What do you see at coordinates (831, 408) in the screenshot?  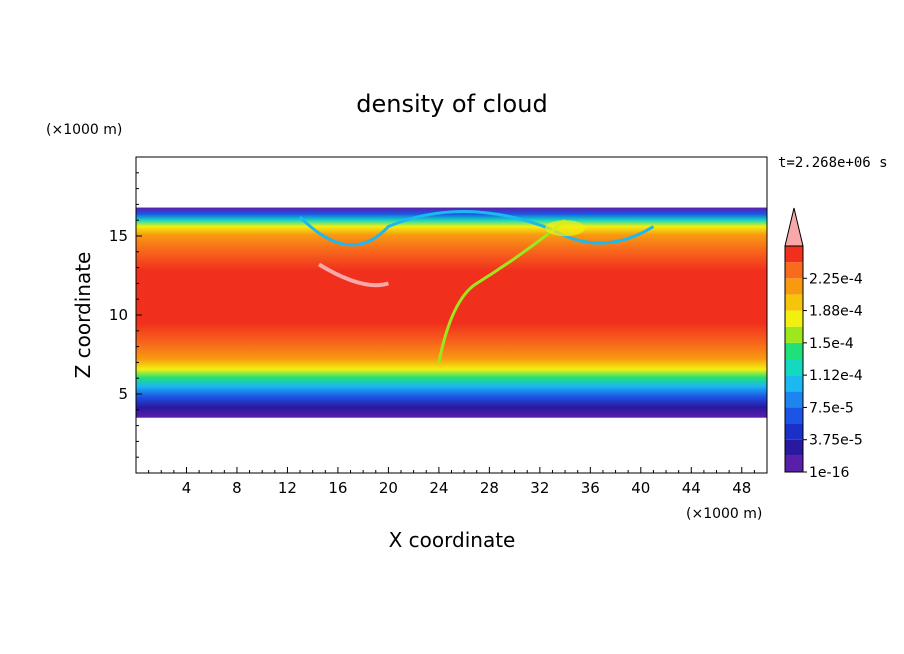 I see `colorbar-tick-label: 7.5e-5` at bounding box center [831, 408].